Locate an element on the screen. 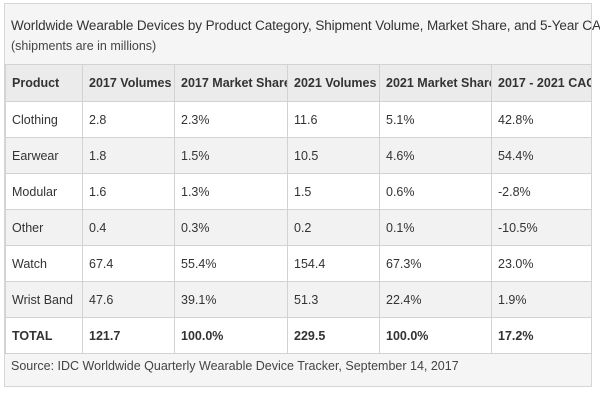  table-row: Wrist Band 47.6 39.1% 51.3 22.4% 1.9% is located at coordinates (298, 299).